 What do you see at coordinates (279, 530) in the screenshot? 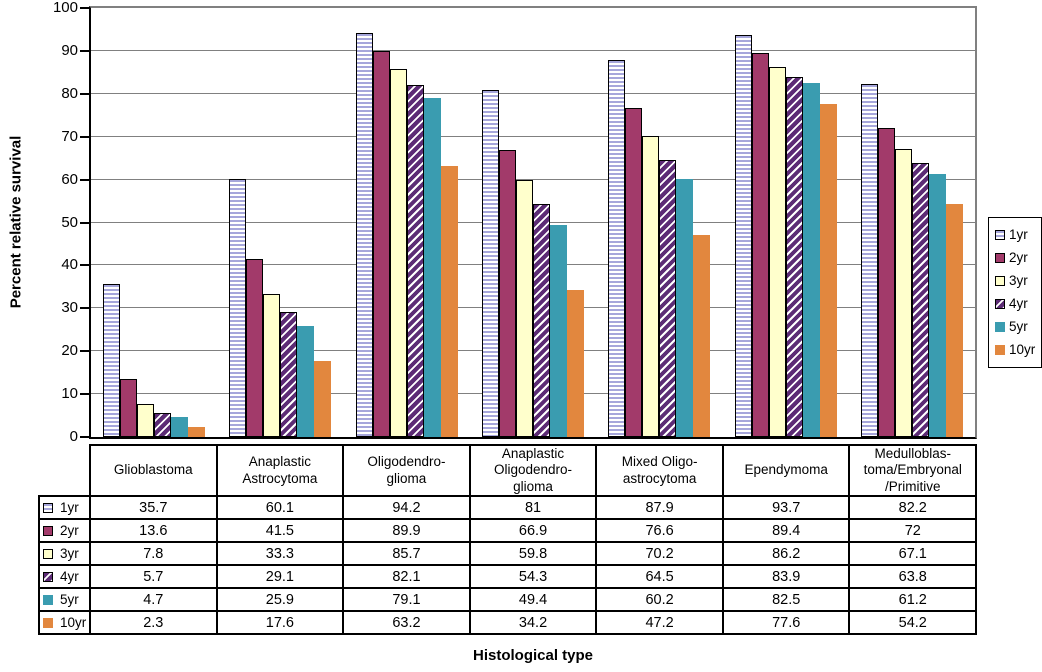
I see `table-value-cell: 41.5` at bounding box center [279, 530].